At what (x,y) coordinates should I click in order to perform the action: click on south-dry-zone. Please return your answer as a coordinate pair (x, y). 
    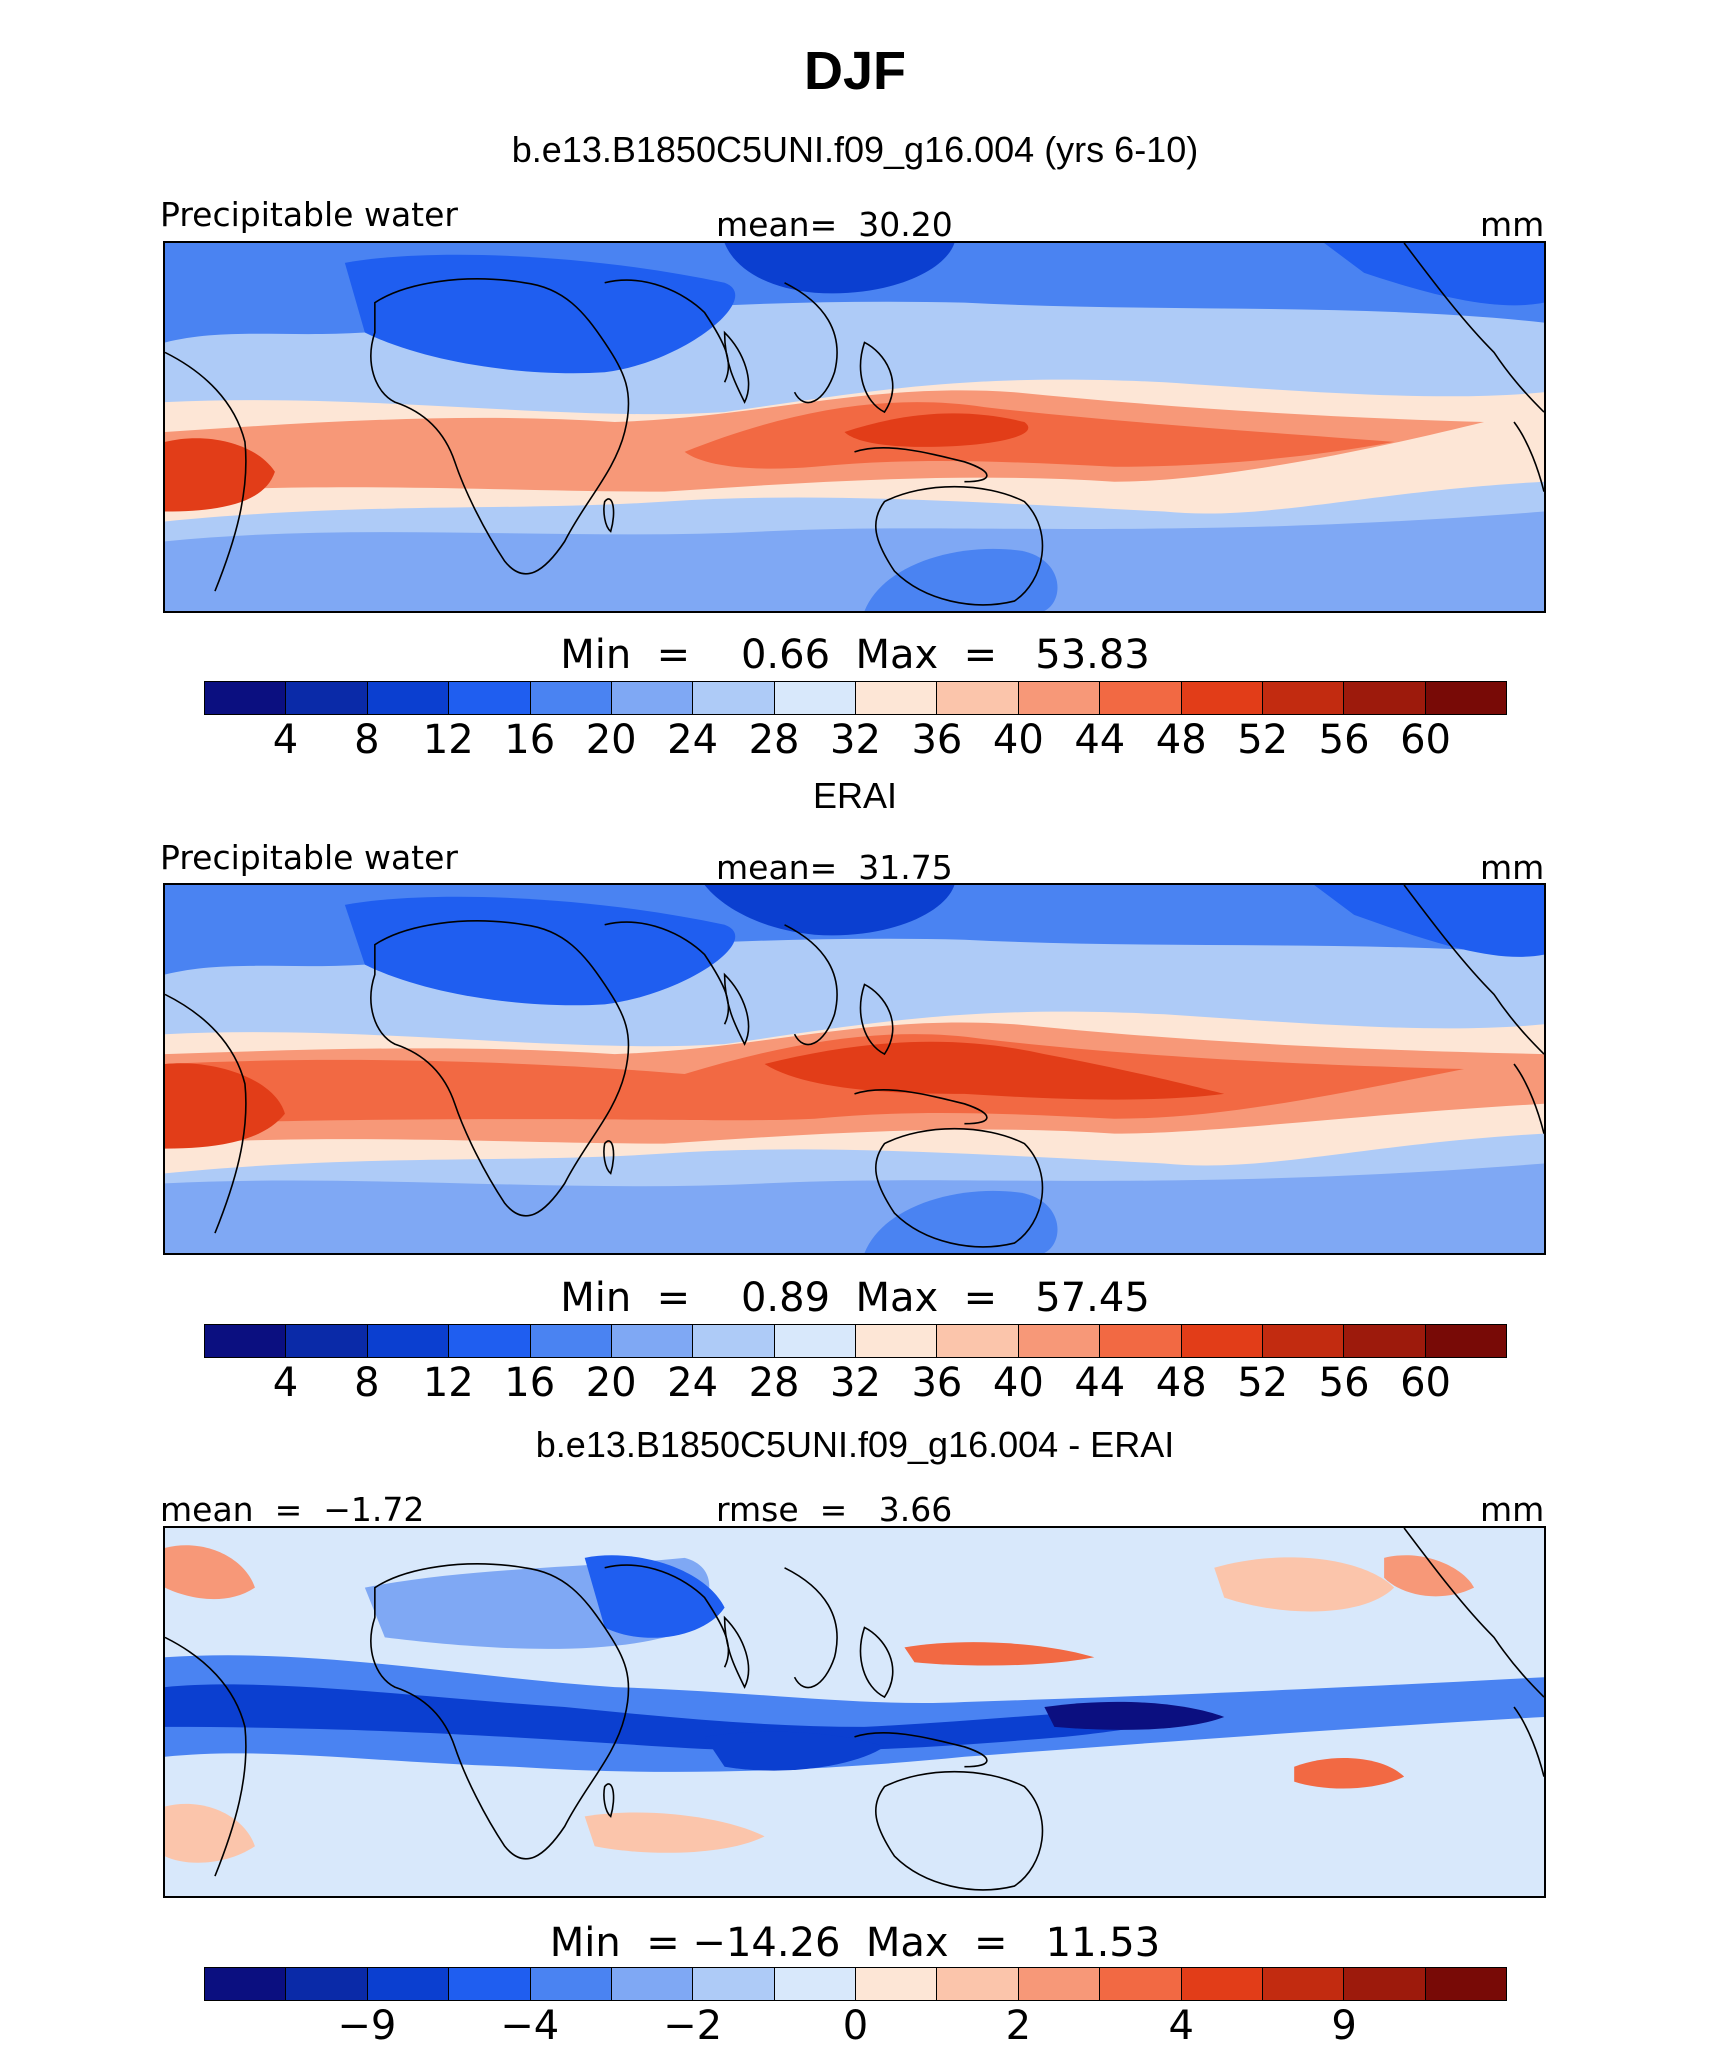
    Looking at the image, I should click on (854, 561).